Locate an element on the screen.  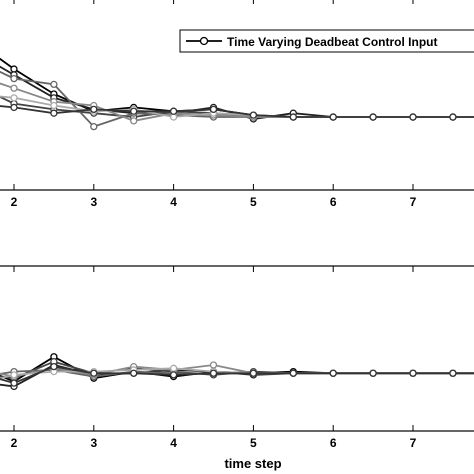
legend-marker is located at coordinates (204, 41).